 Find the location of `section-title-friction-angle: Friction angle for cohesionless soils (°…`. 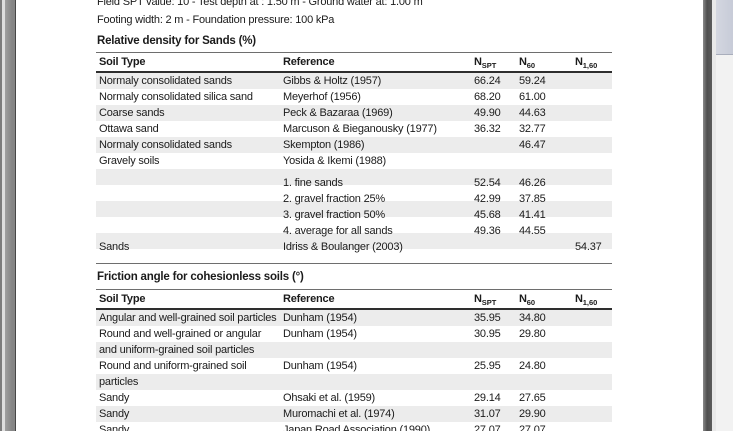

section-title-friction-angle: Friction angle for cohesionless soils (°… is located at coordinates (200, 277).